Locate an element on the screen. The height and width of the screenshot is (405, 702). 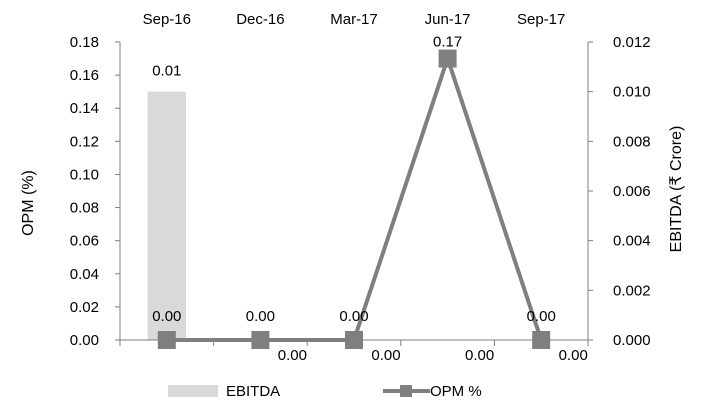
y-right-tick-label: 0.008 is located at coordinates (632, 141).